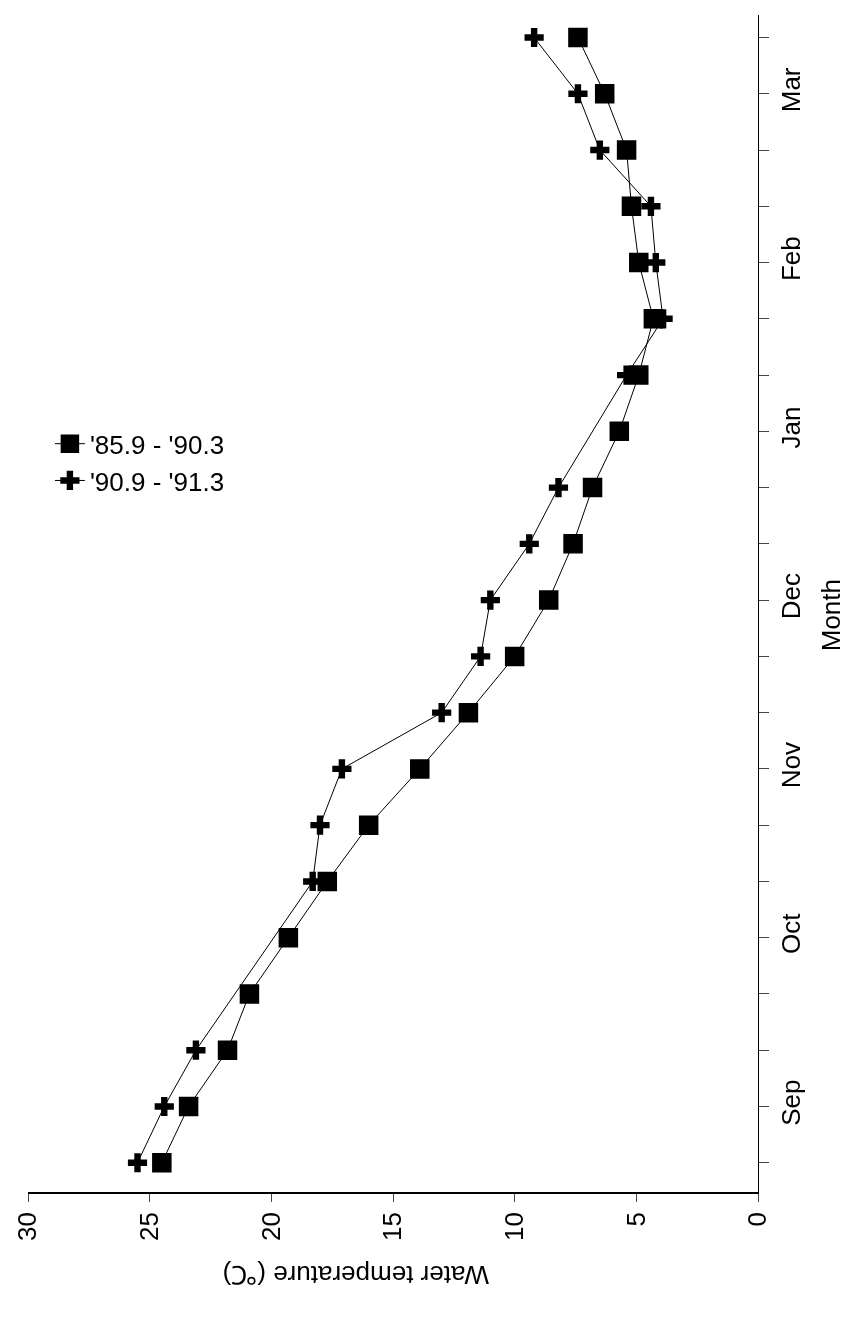  I want to click on x-axis-title: Water temperature (℃), so click(355, 1275).